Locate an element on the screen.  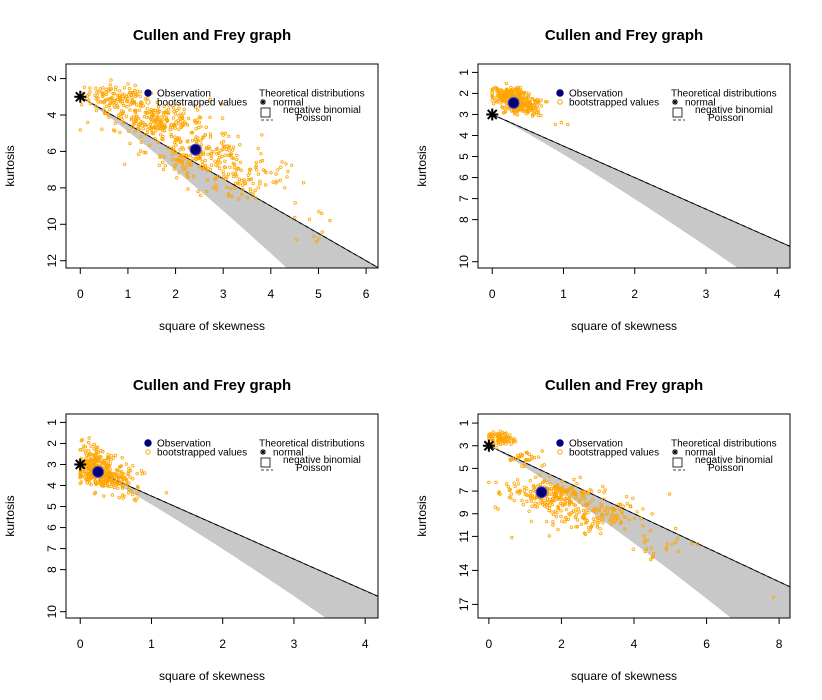
x-axis-label: square of skewness is located at coordinates (212, 326).